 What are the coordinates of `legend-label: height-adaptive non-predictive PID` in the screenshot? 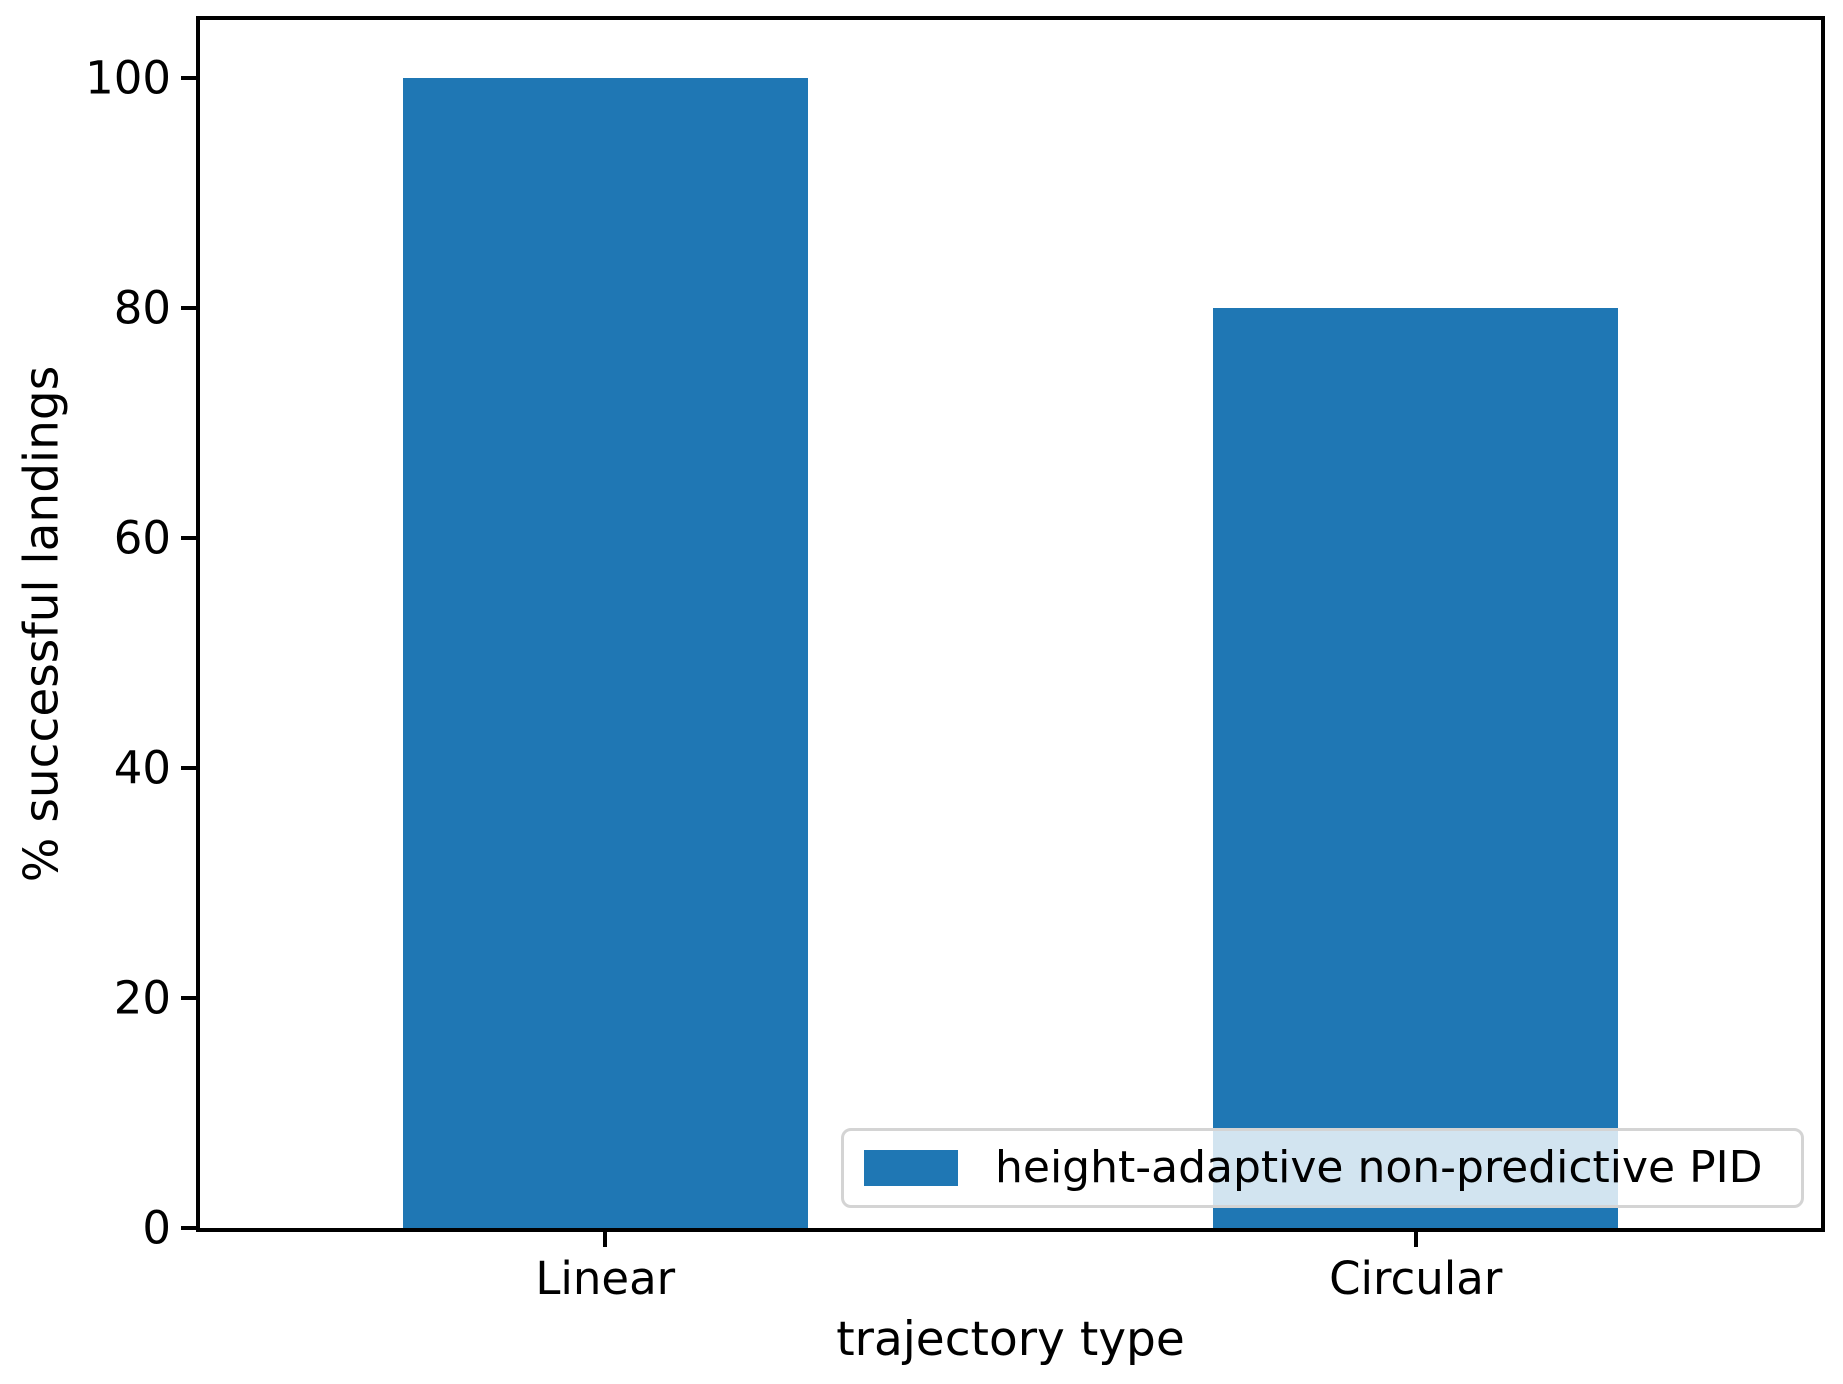 It's located at (1379, 1167).